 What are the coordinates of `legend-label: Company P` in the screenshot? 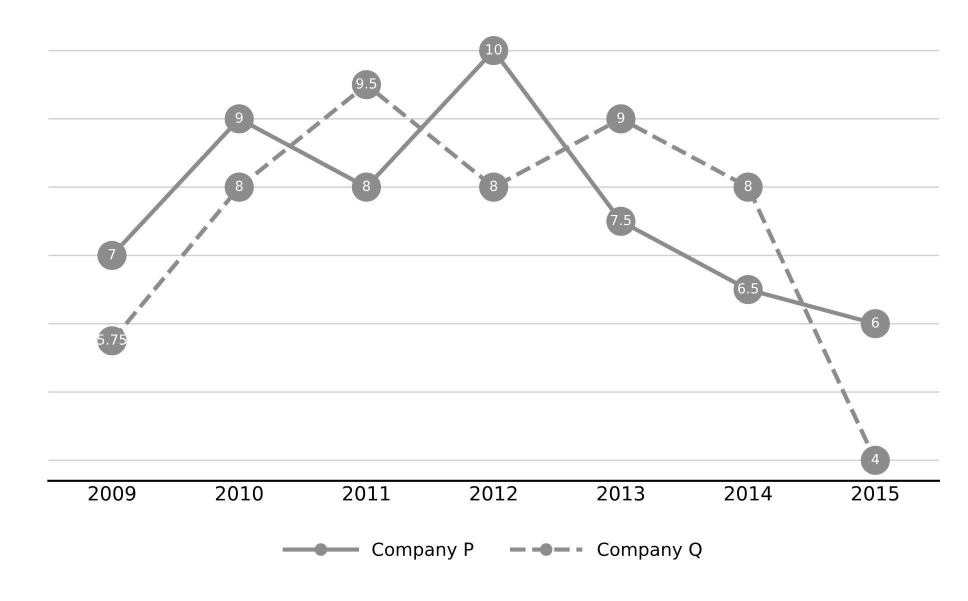 It's located at (423, 551).